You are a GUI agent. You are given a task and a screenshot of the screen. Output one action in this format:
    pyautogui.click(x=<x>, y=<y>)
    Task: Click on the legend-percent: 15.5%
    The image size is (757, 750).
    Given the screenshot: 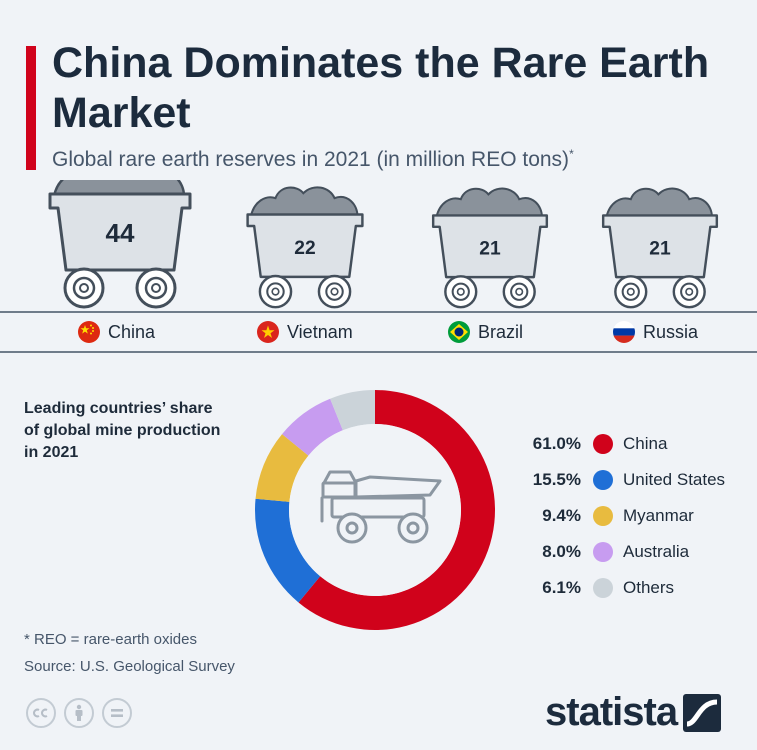 What is the action you would take?
    pyautogui.click(x=556, y=479)
    